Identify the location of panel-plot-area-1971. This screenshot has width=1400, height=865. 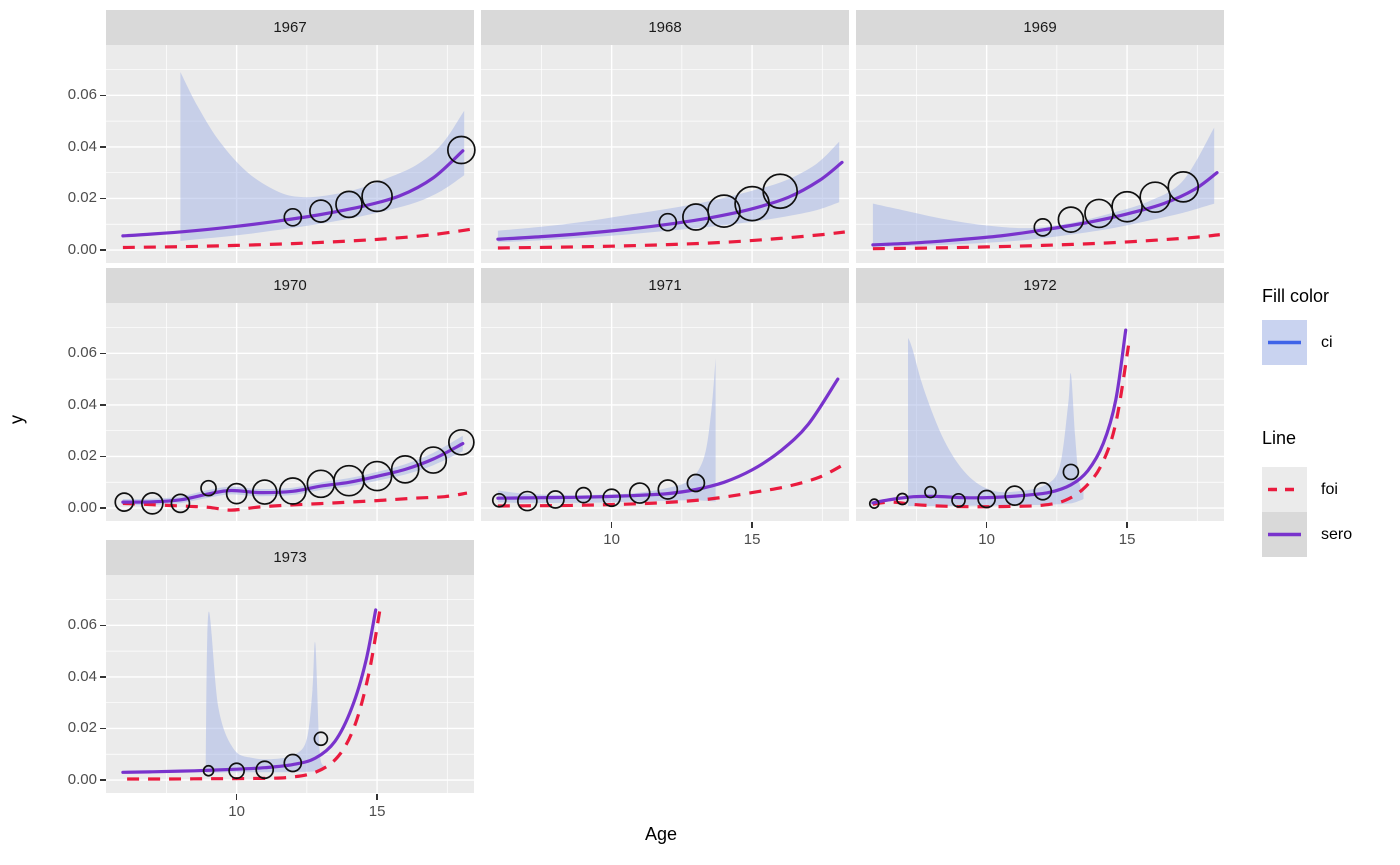
(665, 412).